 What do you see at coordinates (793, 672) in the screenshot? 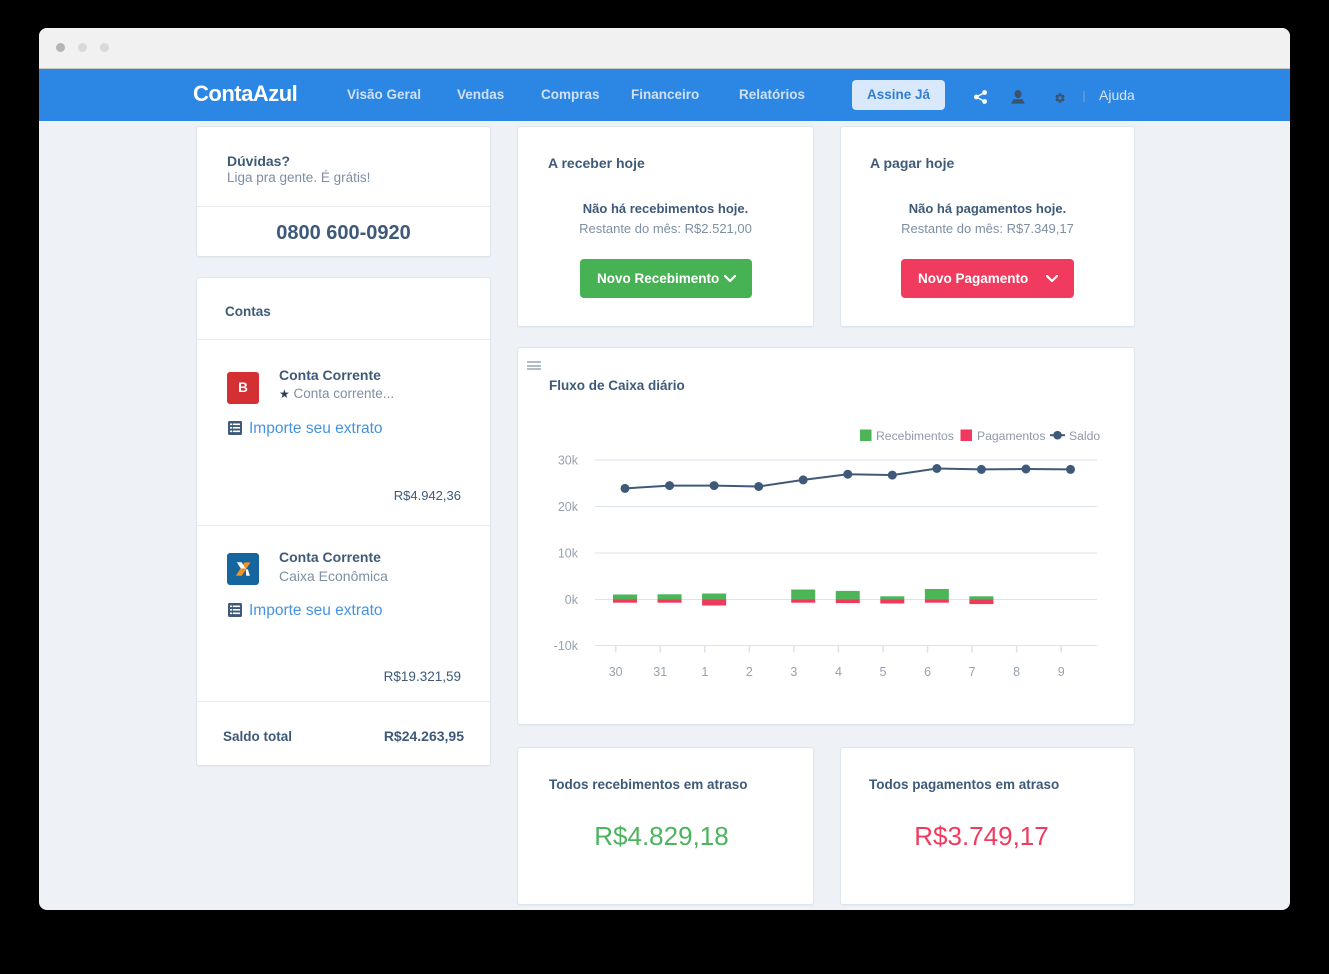
I see `svg-text: 3` at bounding box center [793, 672].